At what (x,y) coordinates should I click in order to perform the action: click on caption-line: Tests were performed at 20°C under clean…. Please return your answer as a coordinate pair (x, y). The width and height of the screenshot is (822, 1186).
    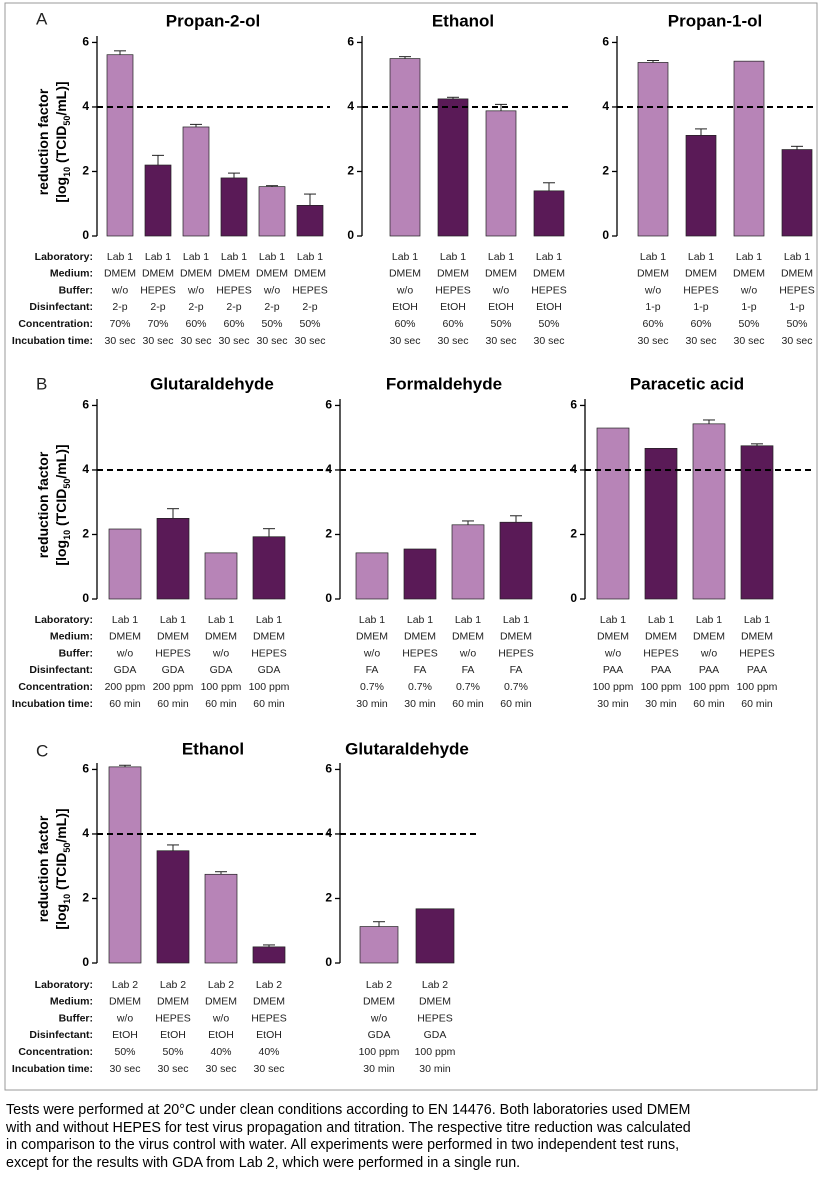
    Looking at the image, I should click on (348, 1110).